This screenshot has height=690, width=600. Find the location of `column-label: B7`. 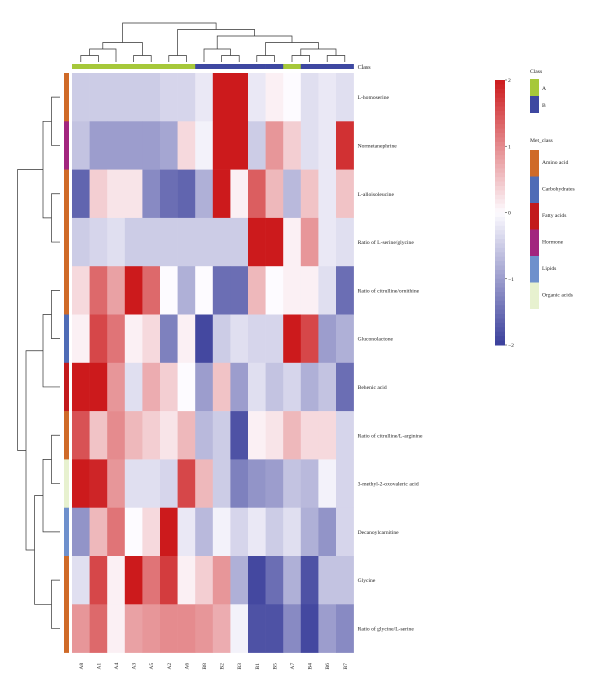

column-label: B7 is located at coordinates (346, 666).